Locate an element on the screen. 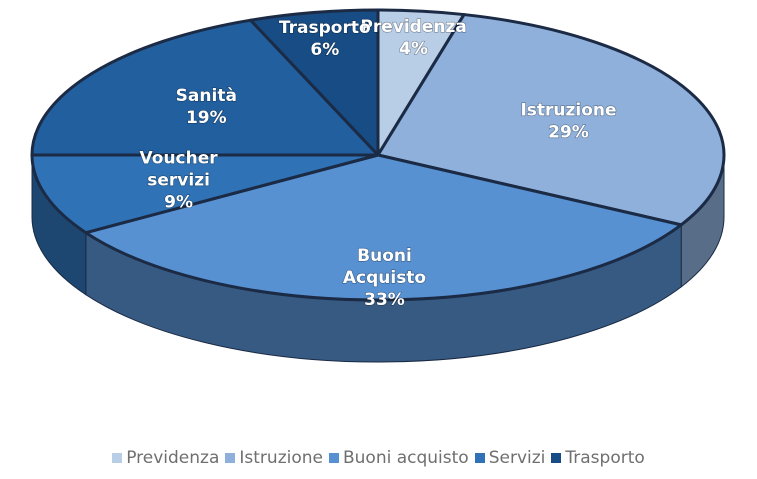 This screenshot has width=757, height=479. legend-label: Servizi is located at coordinates (517, 458).